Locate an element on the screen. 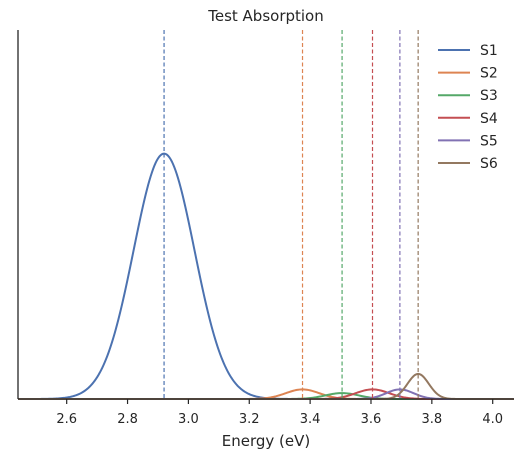 This screenshot has height=458, width=524. x-tick-label: 2.8 is located at coordinates (127, 419).